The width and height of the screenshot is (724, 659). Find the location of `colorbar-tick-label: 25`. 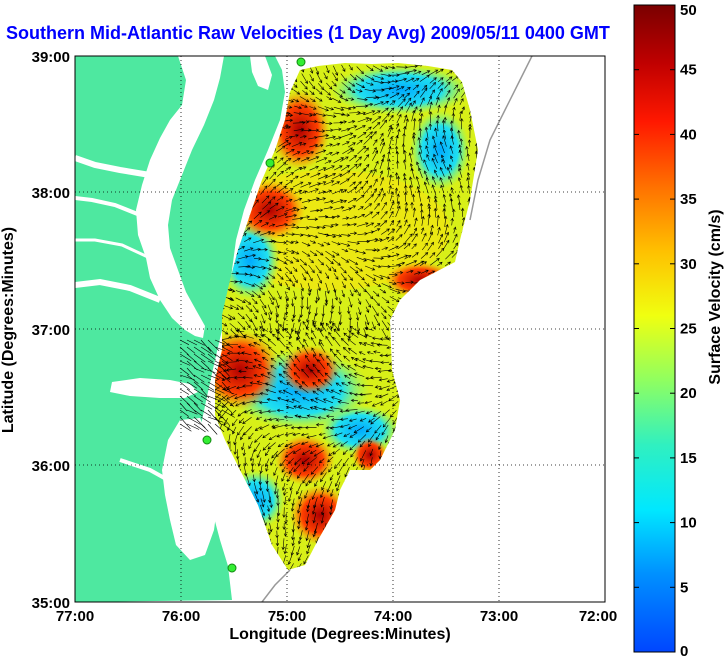

colorbar-tick-label: 25 is located at coordinates (688, 329).